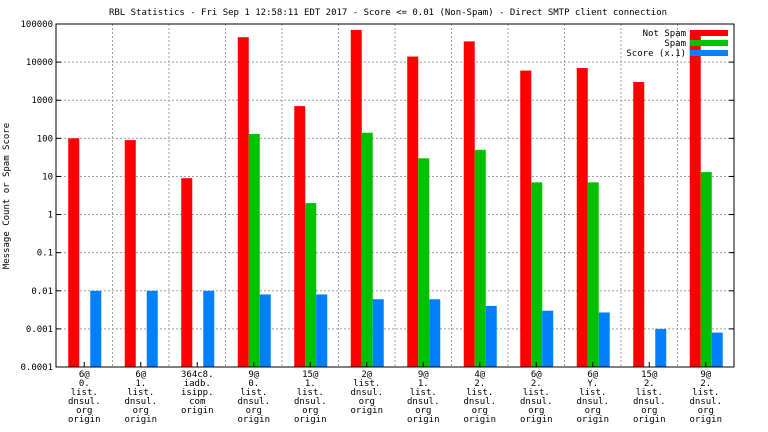 This screenshot has width=768, height=432. What do you see at coordinates (197, 393) in the screenshot?
I see `x-tick-label-line: isipp.` at bounding box center [197, 393].